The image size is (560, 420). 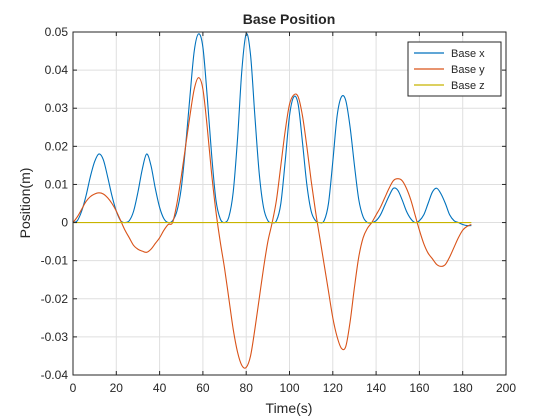 I want to click on y-tick-label: 0.05, so click(x=57, y=32).